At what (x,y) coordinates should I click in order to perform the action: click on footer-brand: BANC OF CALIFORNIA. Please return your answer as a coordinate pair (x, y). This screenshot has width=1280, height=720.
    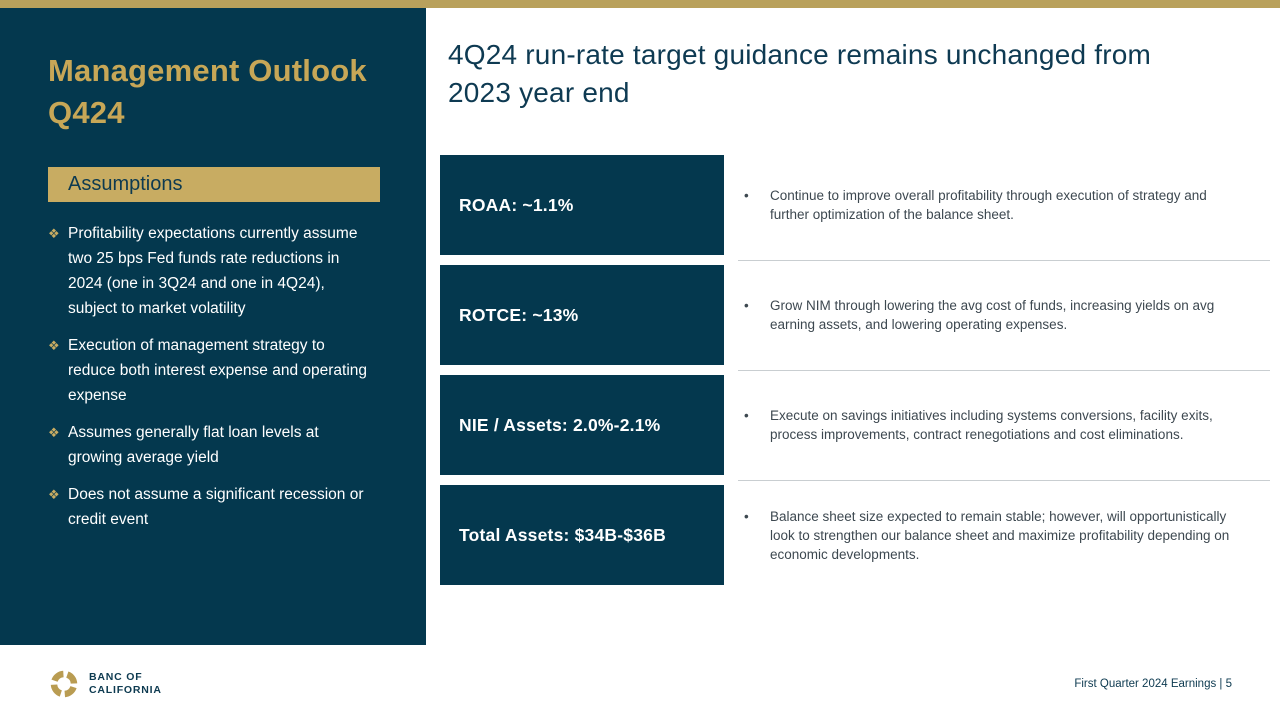
    Looking at the image, I should click on (105, 684).